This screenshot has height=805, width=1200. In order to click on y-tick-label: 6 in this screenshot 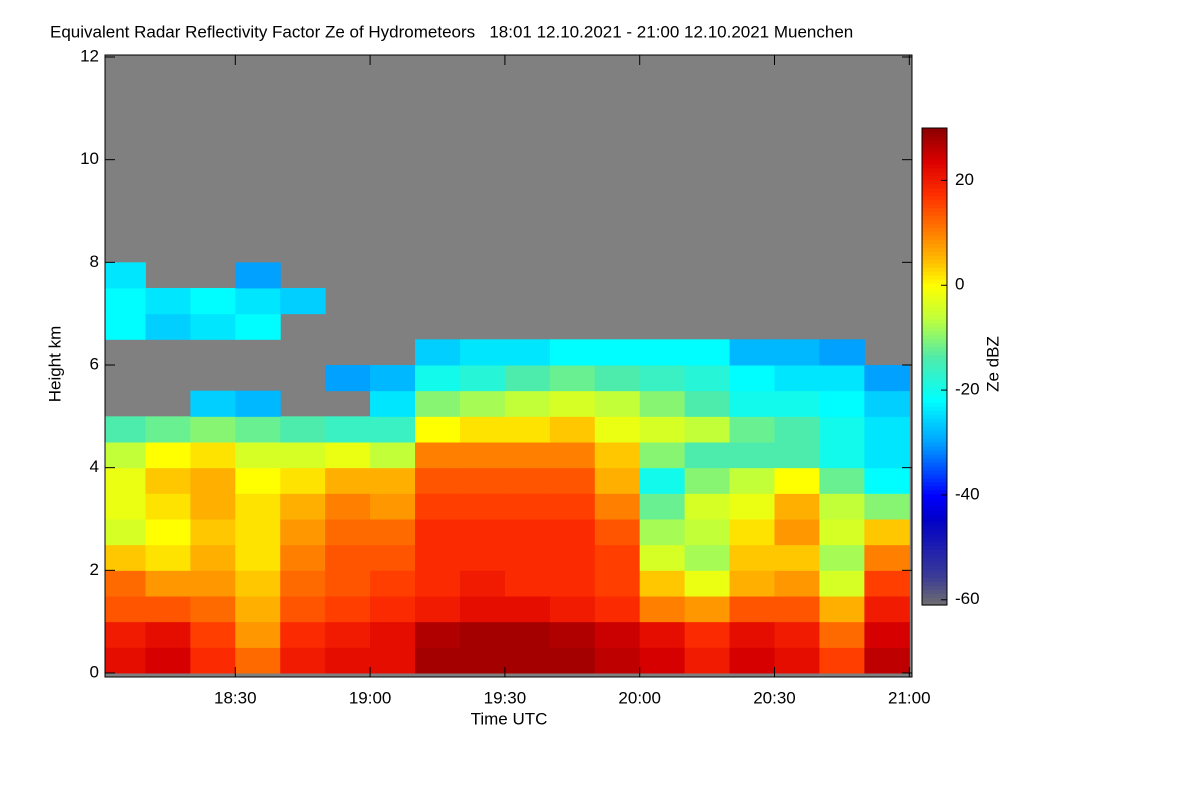, I will do `click(94, 363)`.